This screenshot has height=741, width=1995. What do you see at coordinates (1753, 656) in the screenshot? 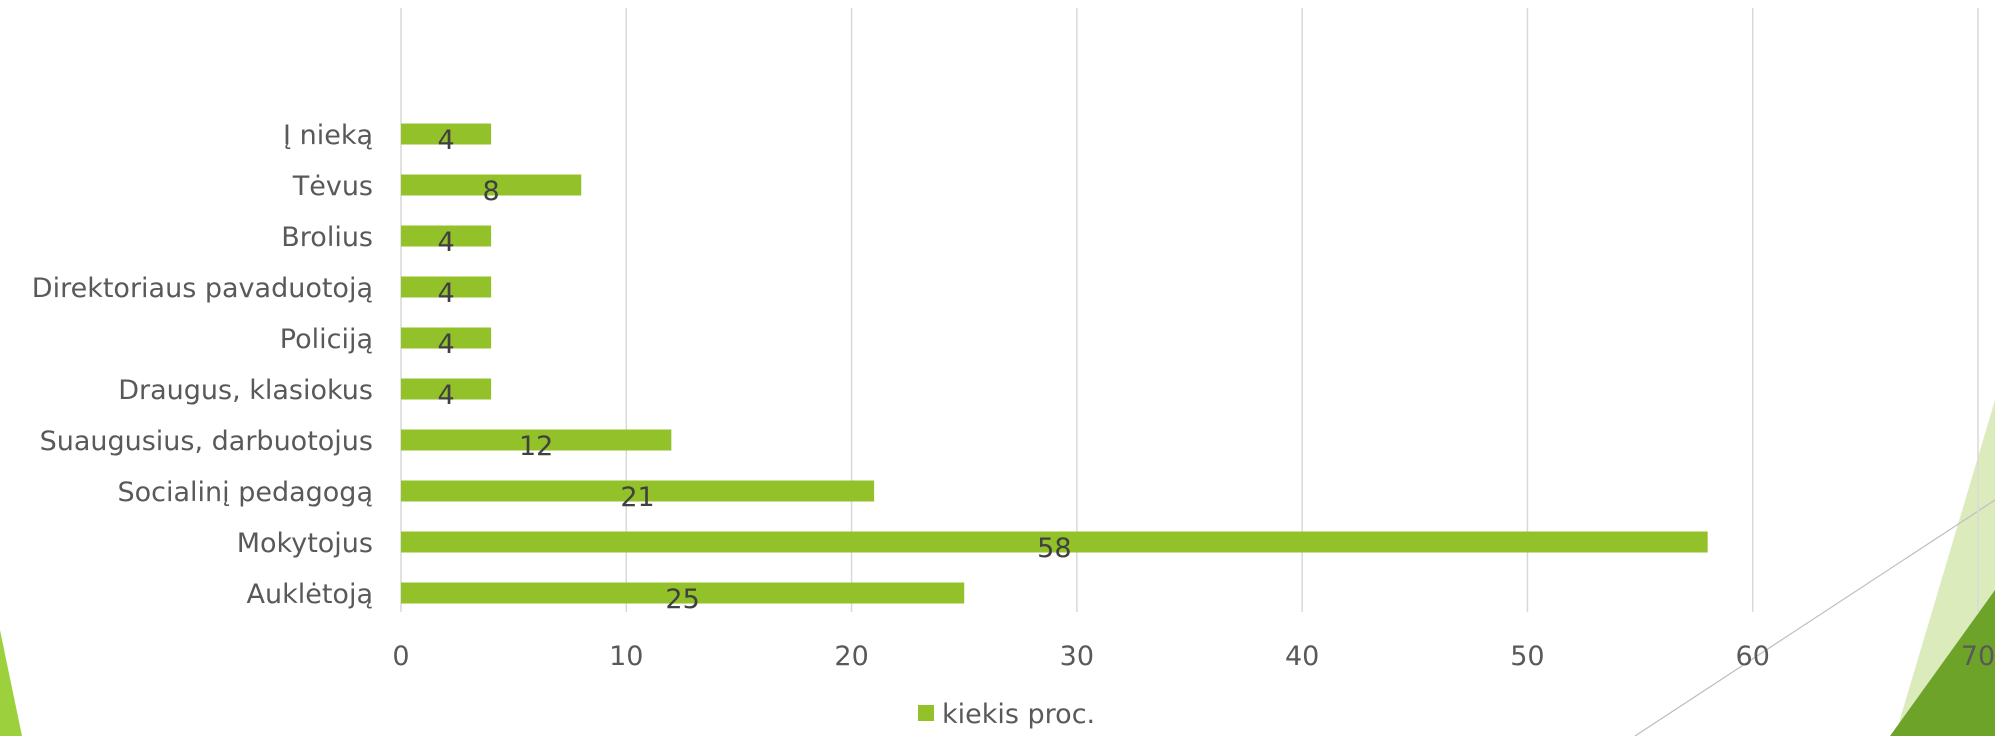
I see `x-tick-label: 60` at bounding box center [1753, 656].